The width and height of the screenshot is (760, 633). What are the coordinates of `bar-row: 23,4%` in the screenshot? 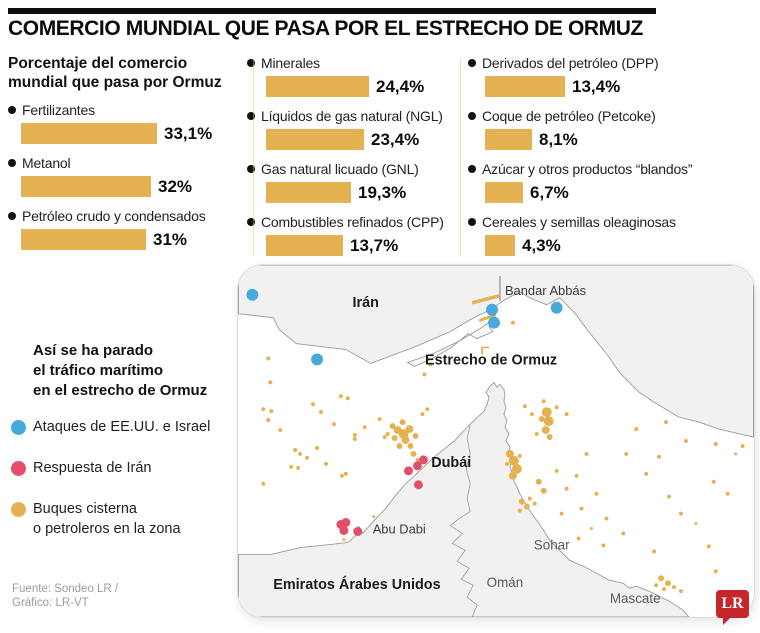 It's located at (362, 139).